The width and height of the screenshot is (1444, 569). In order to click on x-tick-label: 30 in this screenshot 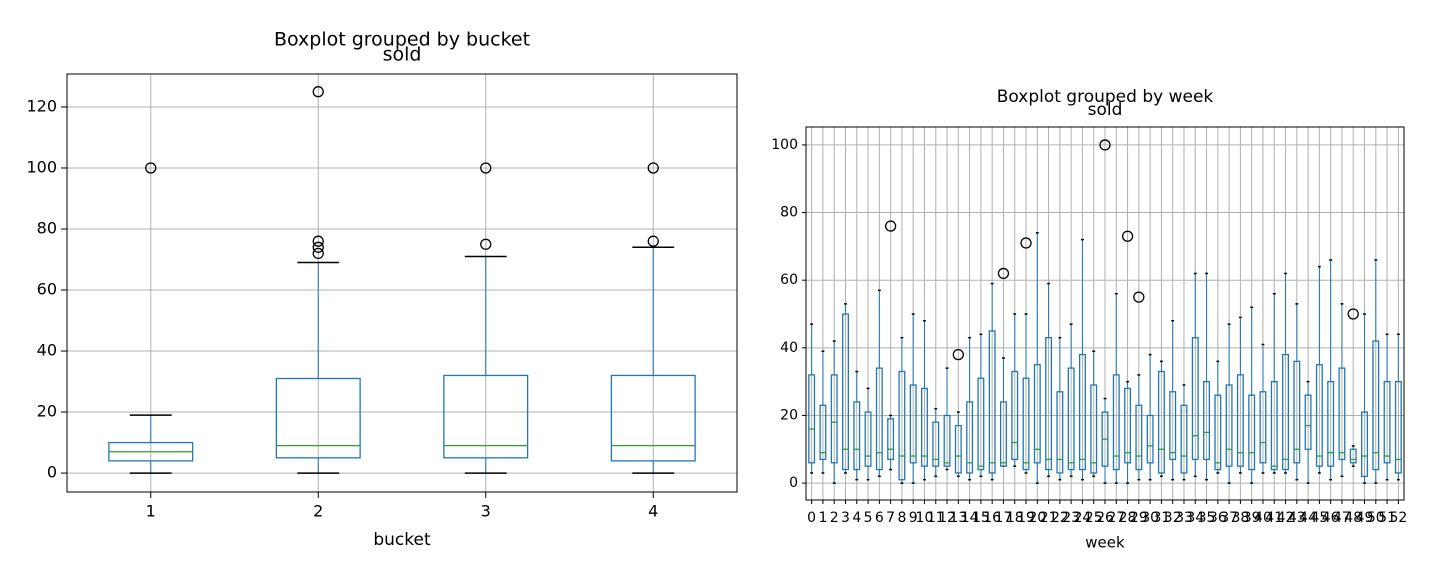, I will do `click(1150, 518)`.